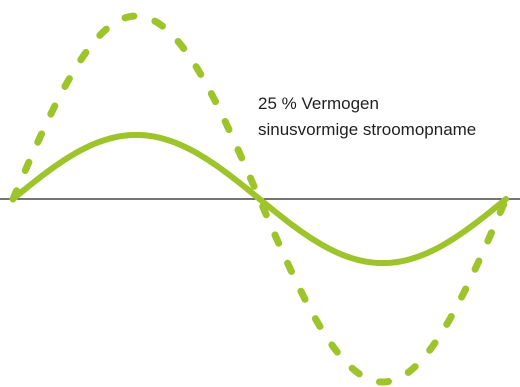 The height and width of the screenshot is (387, 520). I want to click on annotation-current-description: sinusvormige stroomopname, so click(367, 129).